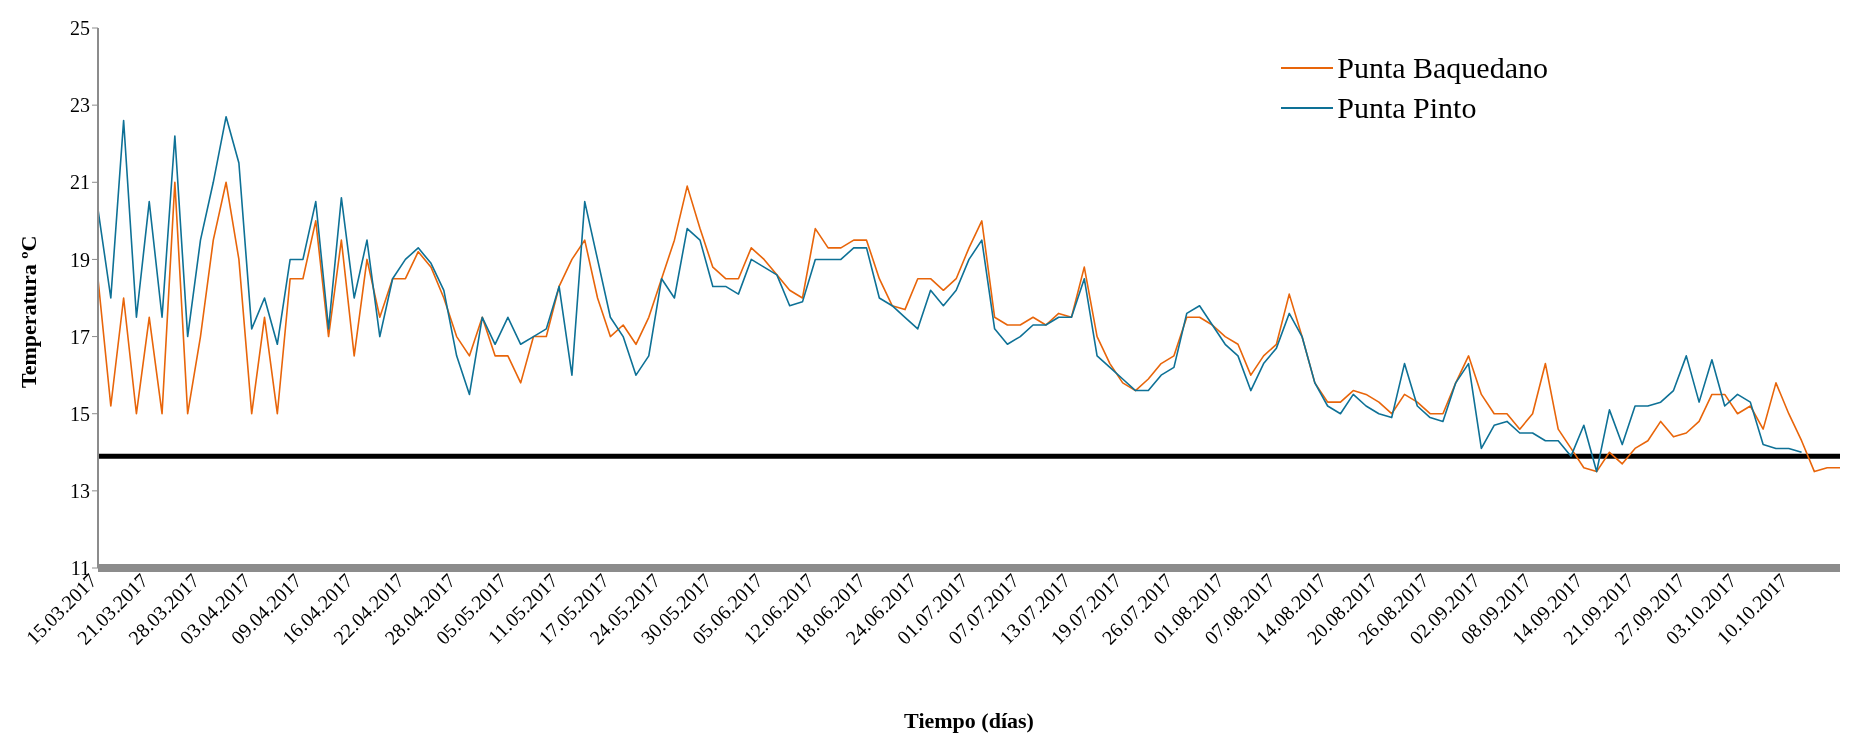  I want to click on y-tick-label: 13, so click(80, 490).